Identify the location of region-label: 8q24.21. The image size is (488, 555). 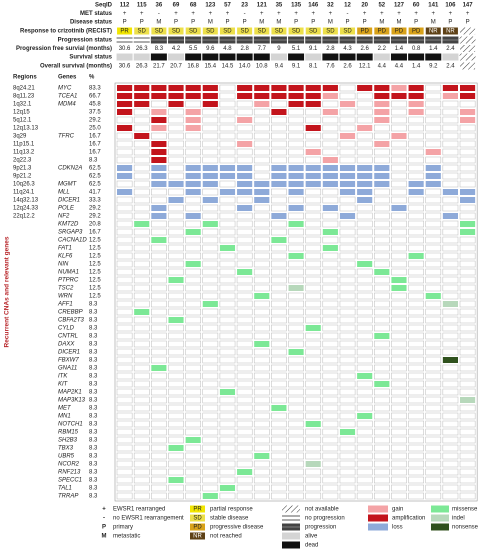
(24, 89).